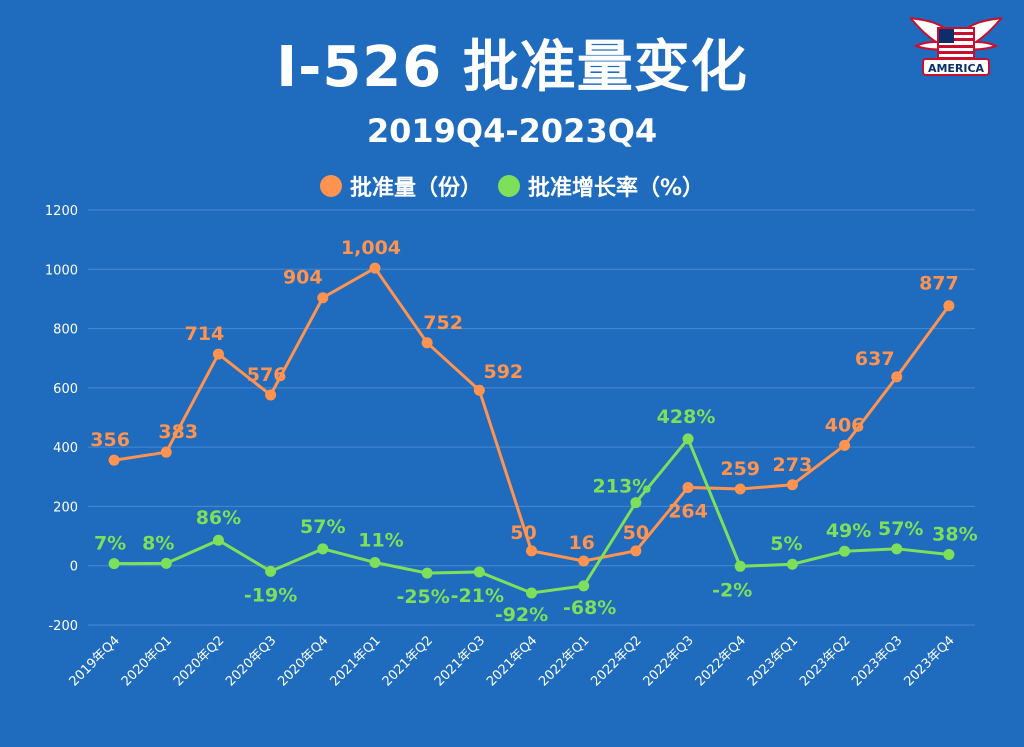  I want to click on x-tick-label: 2022年Q2, so click(616, 661).